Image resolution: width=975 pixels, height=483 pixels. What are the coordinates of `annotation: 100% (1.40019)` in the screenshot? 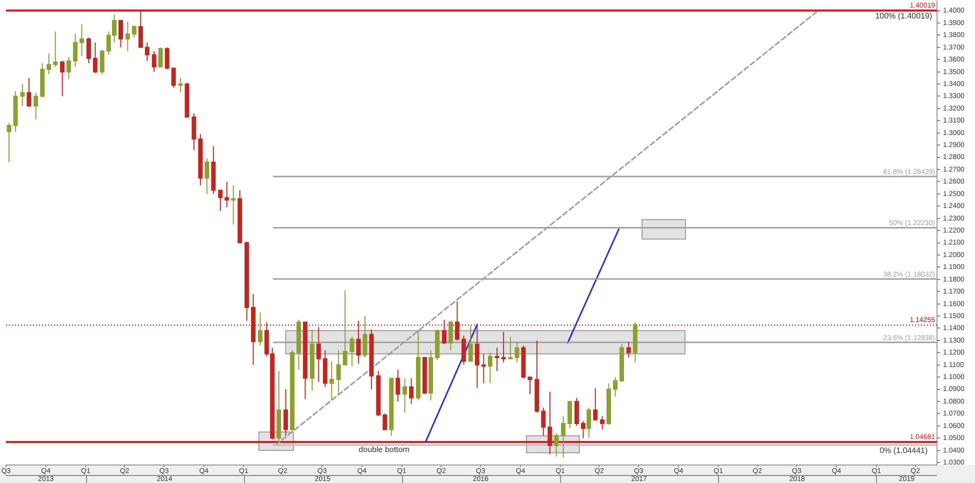 It's located at (903, 16).